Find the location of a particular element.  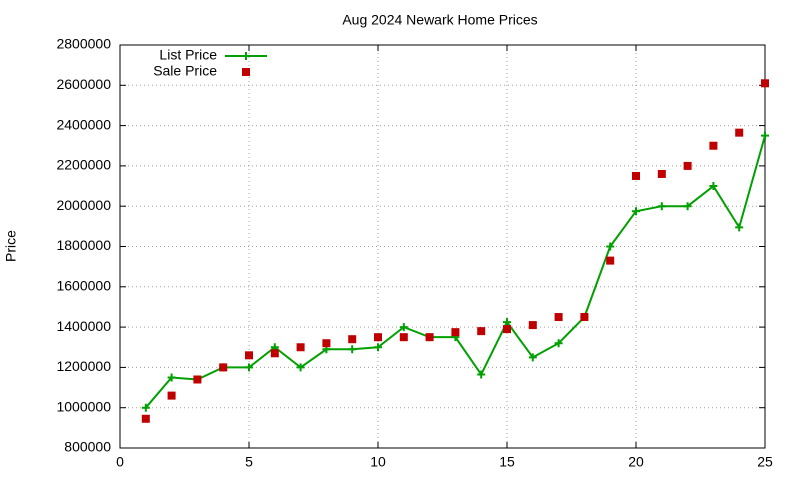

y-tick-label: 1800000 is located at coordinates (83, 245).